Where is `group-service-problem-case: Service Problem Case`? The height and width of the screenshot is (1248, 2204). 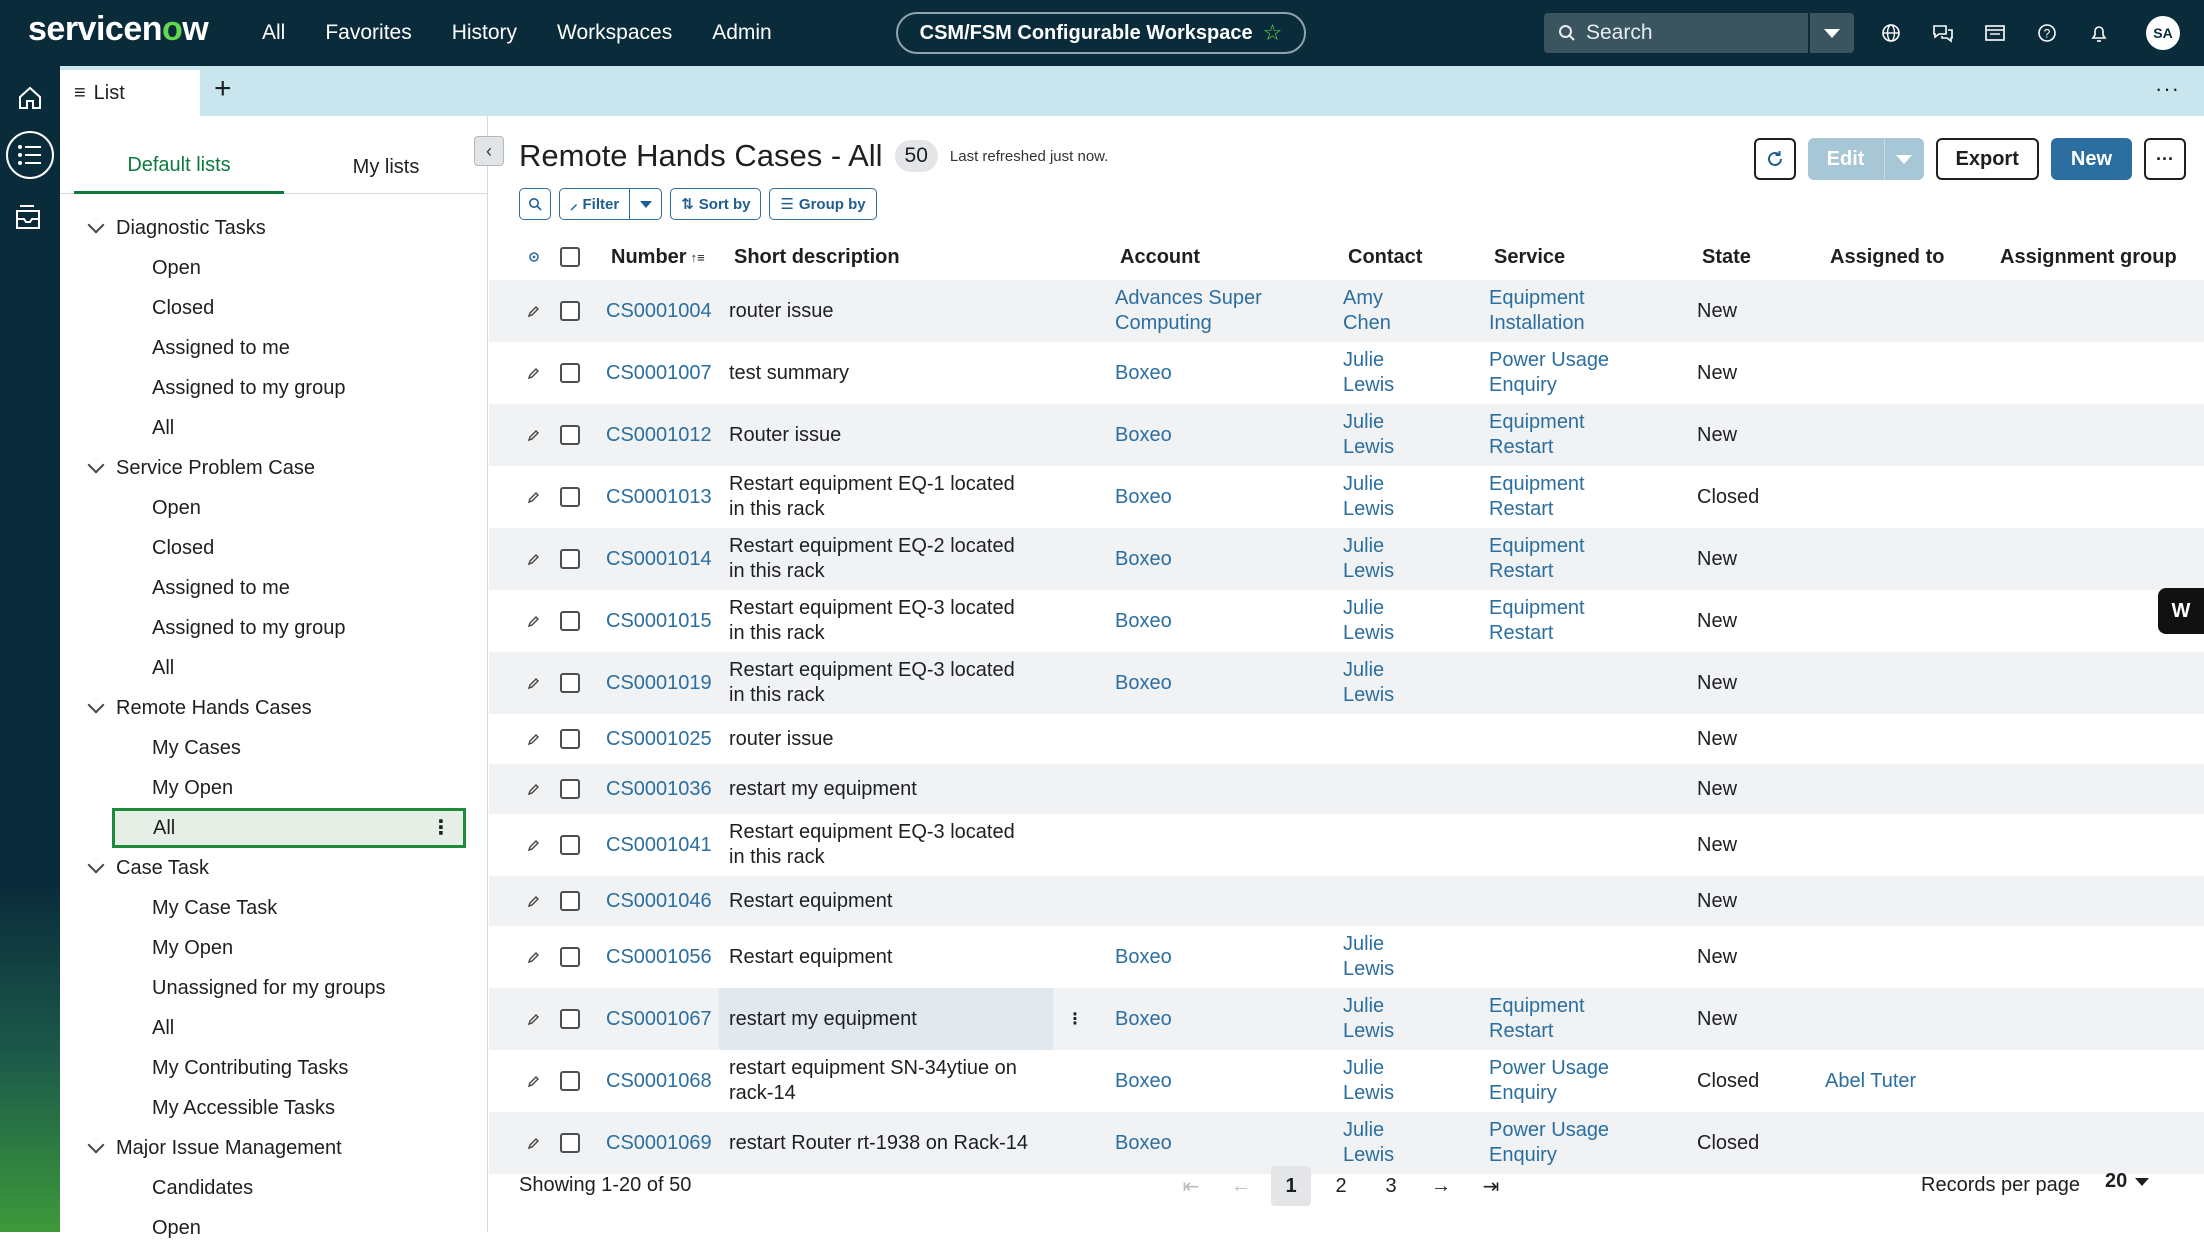
group-service-problem-case: Service Problem Case is located at coordinates (274, 468).